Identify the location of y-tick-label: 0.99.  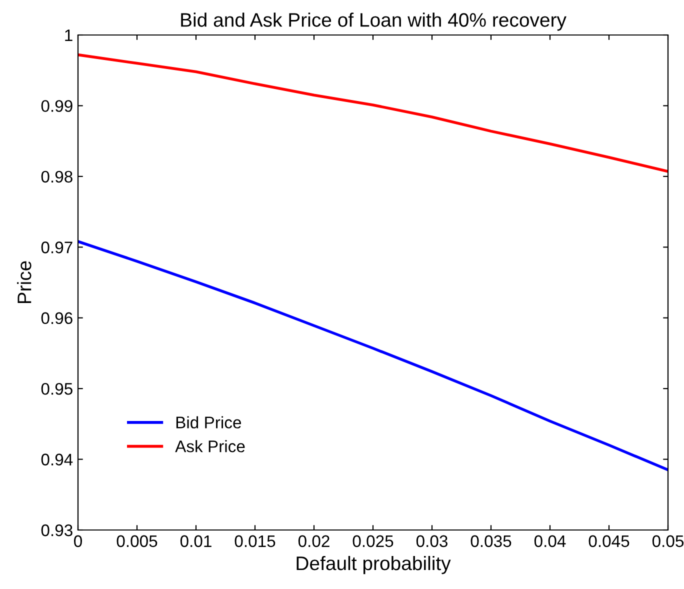
(56, 106).